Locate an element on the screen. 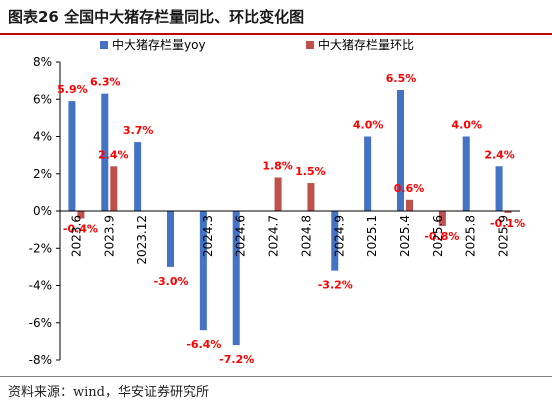  y-tick-label: -8% is located at coordinates (40, 360).